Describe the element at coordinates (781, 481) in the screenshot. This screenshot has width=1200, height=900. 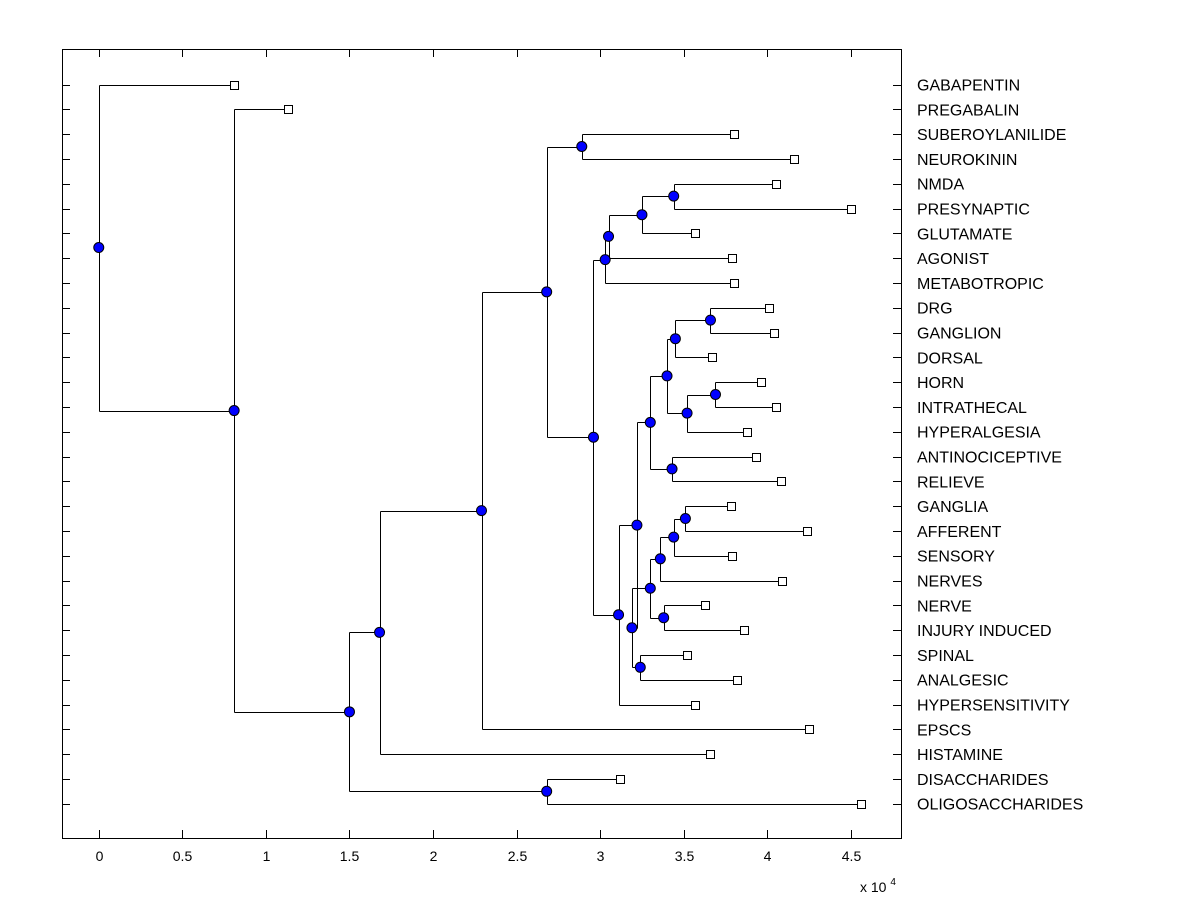
I see `leaf-marker-relieve` at that location.